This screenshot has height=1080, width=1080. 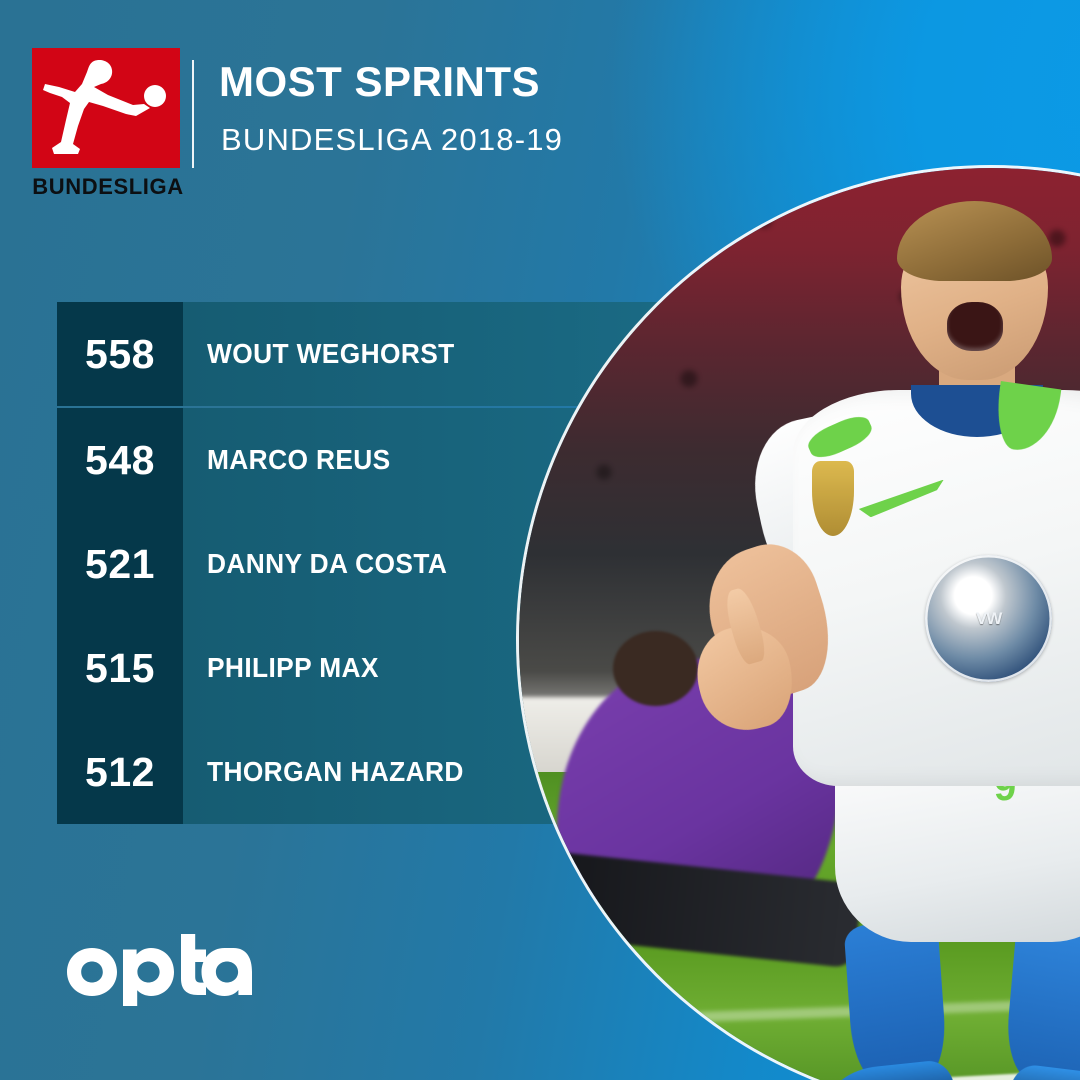 I want to click on bar-value: 512, so click(x=120, y=771).